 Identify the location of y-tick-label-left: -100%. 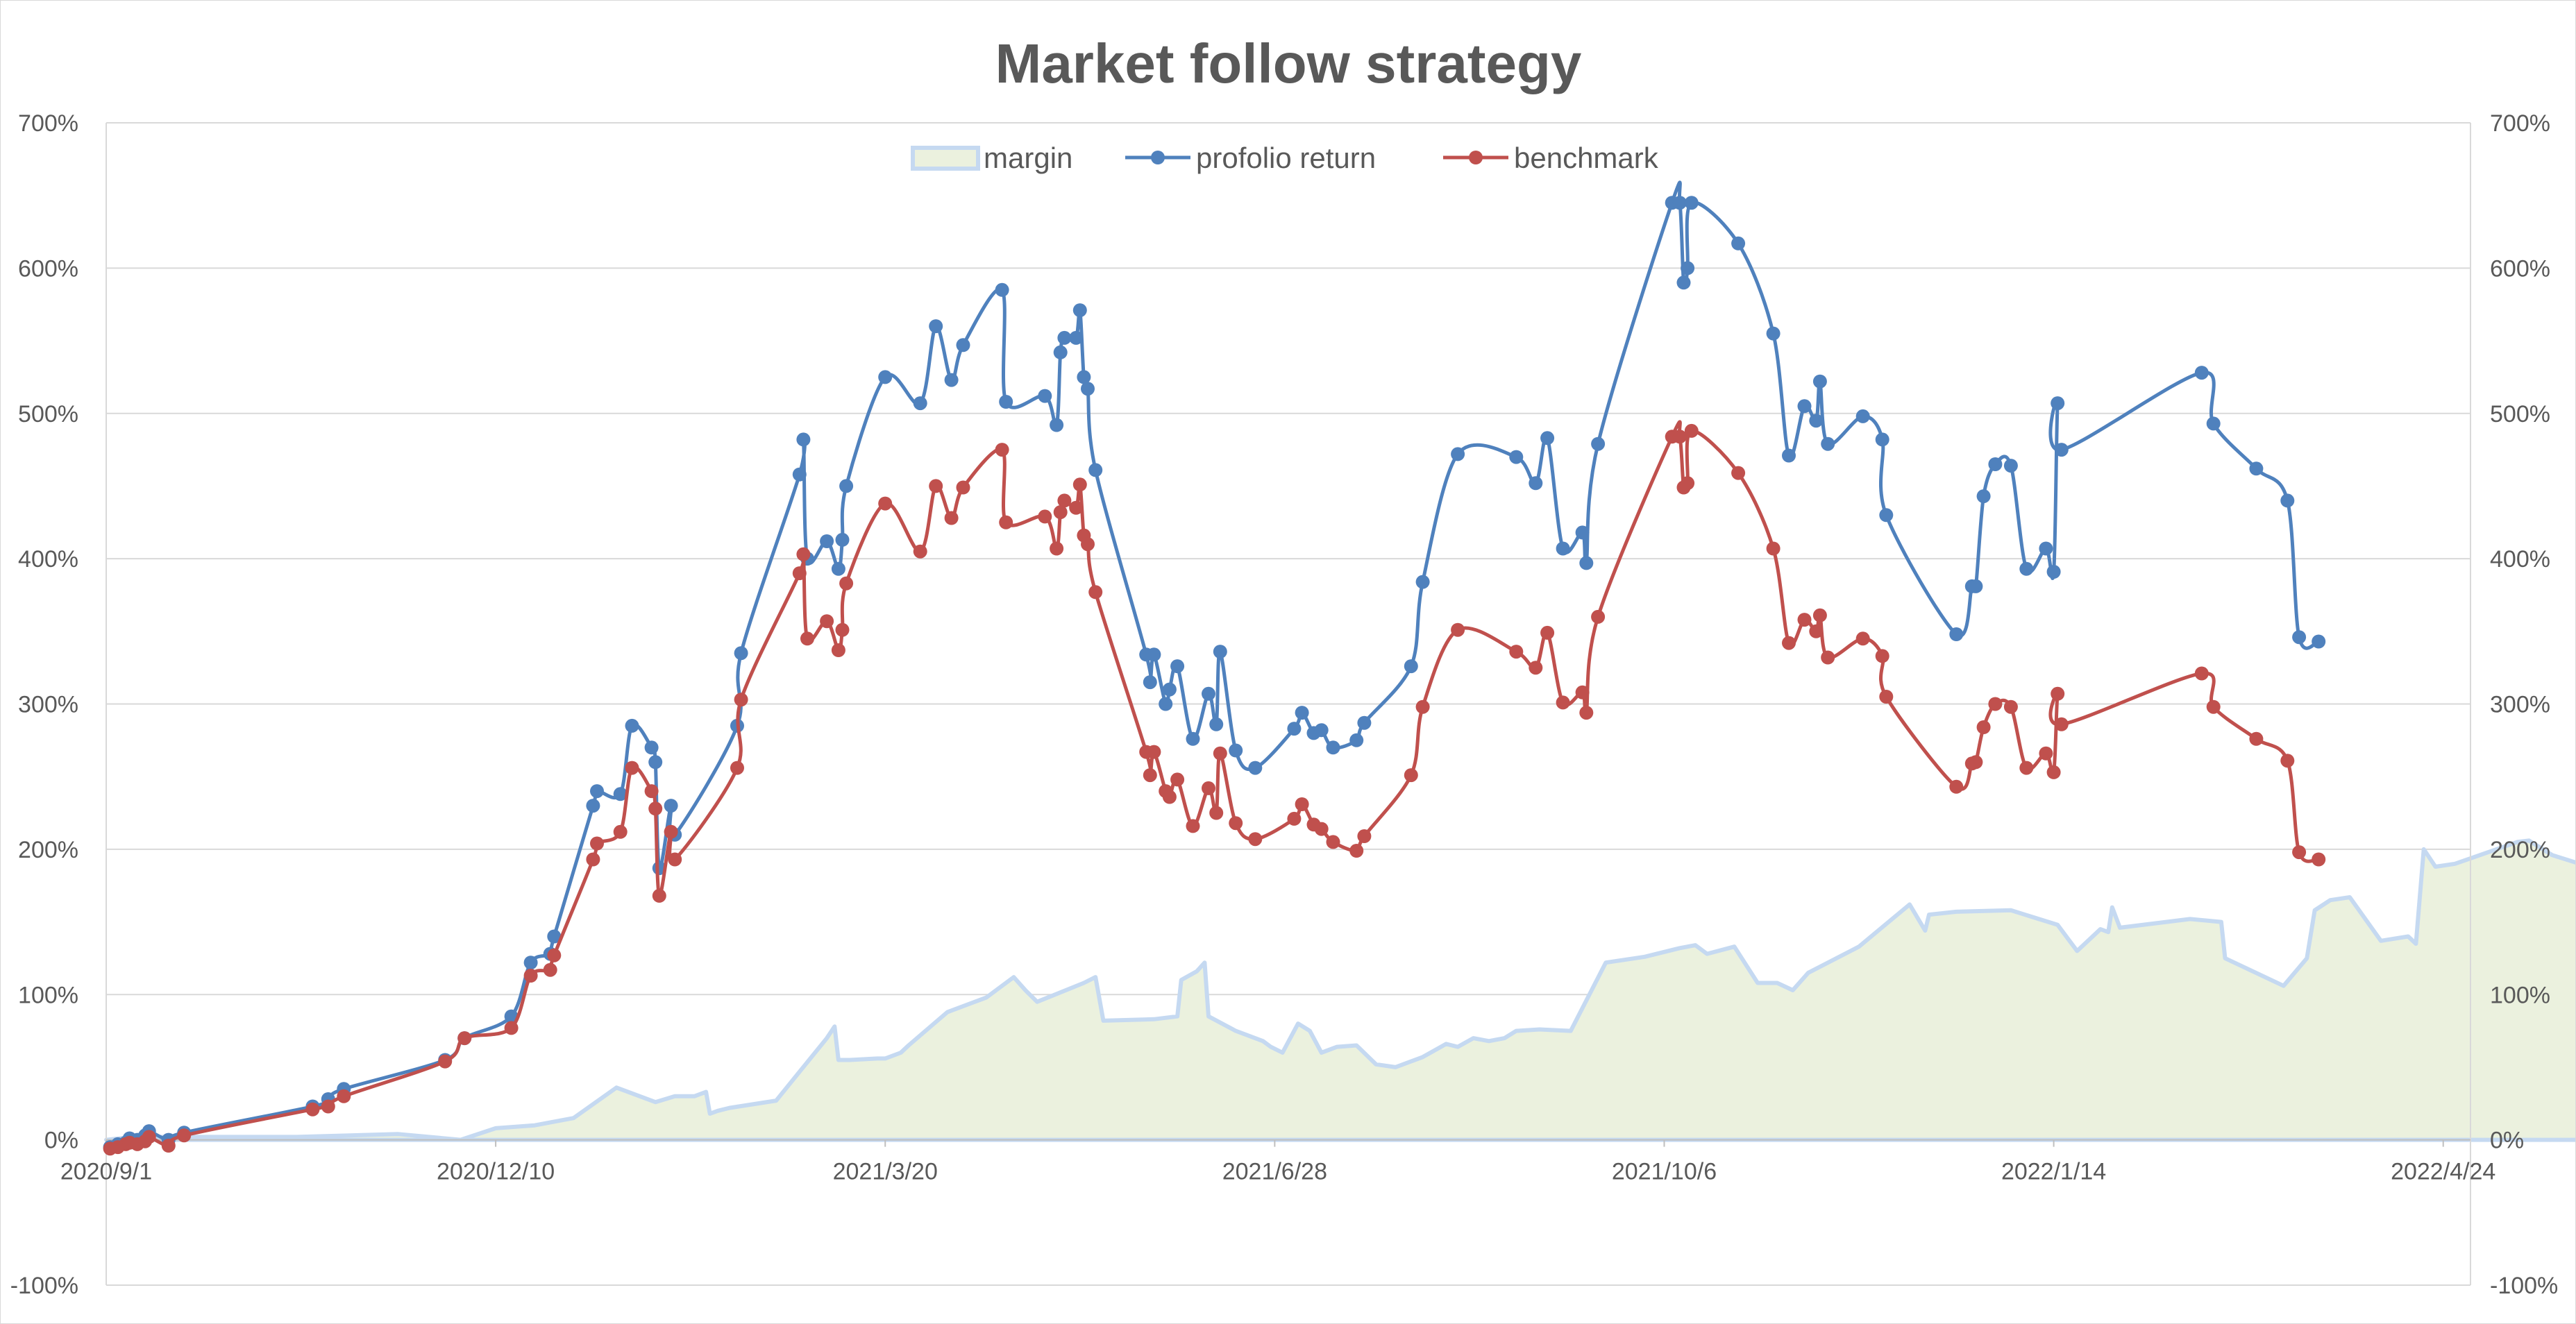
(44, 1286).